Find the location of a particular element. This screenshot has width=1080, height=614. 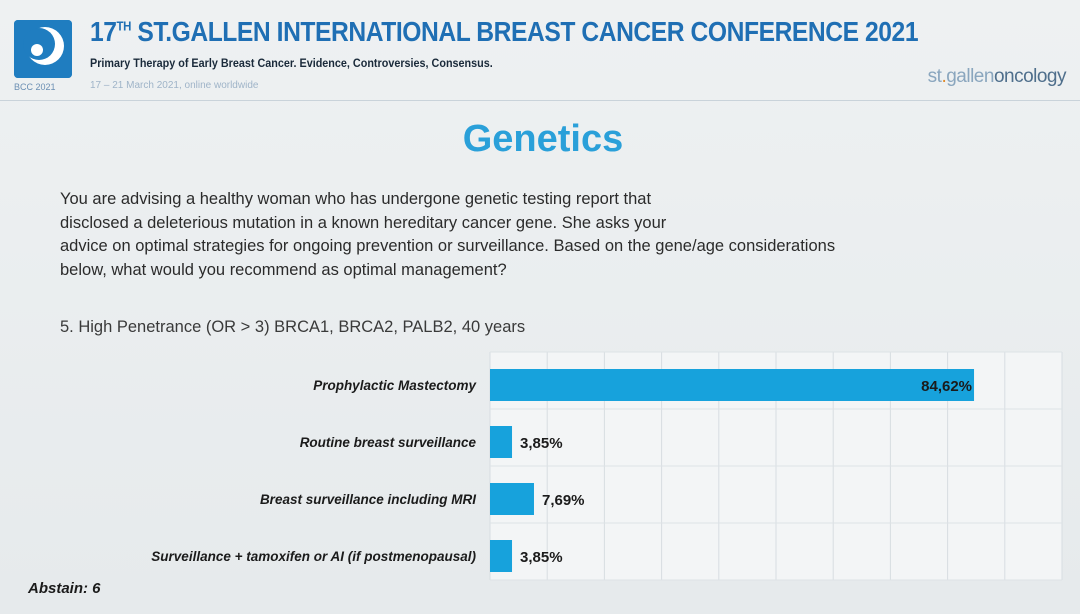

slide-title: Genetics is located at coordinates (543, 139).